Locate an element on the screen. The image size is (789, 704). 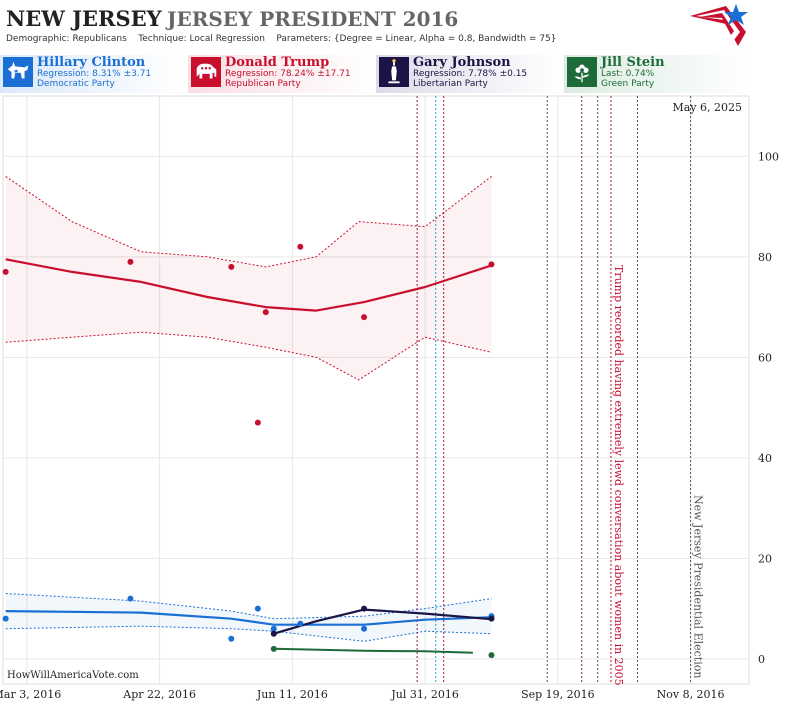
confidence-band is located at coordinates (248, 617).